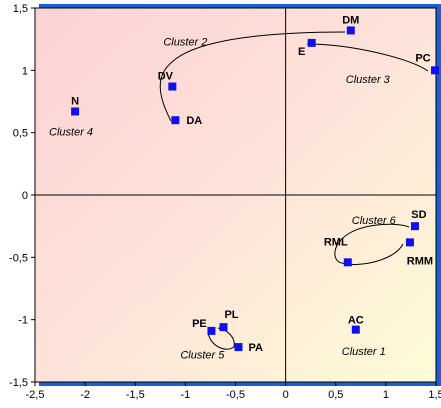  What do you see at coordinates (23, 321) in the screenshot?
I see `y-tick-label: -1` at bounding box center [23, 321].